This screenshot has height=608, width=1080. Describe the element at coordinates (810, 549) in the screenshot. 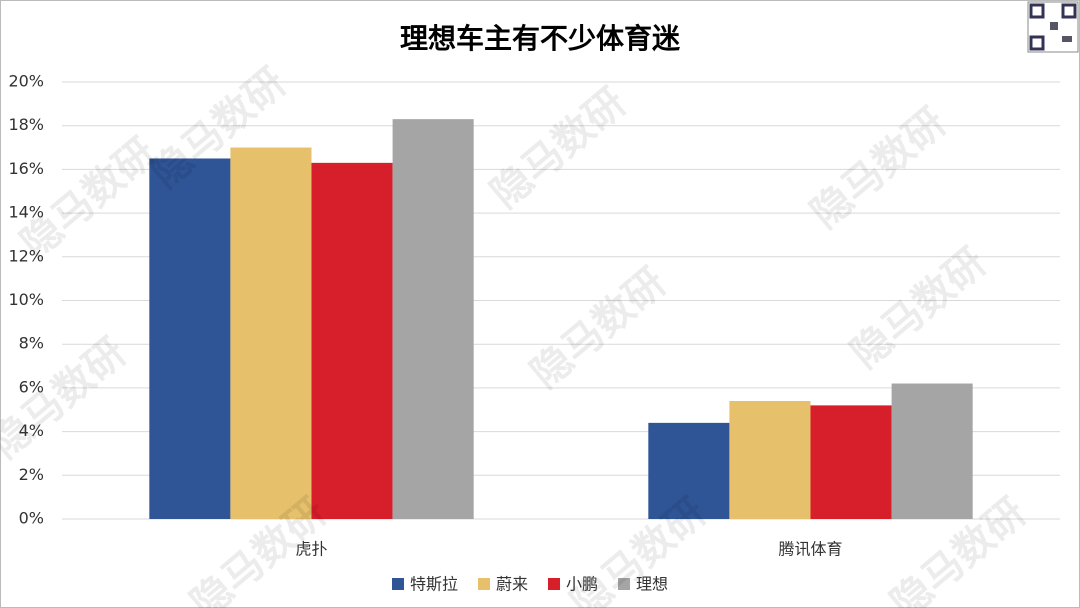

I see `x-tick-label: 腾讯体育` at that location.